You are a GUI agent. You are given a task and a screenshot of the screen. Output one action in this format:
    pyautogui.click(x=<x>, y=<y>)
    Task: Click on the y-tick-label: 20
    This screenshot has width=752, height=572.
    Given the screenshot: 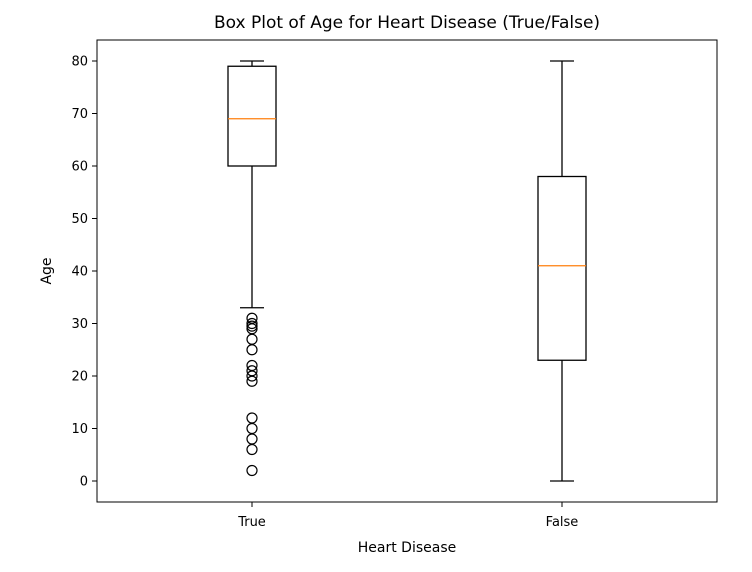 What is the action you would take?
    pyautogui.click(x=79, y=377)
    